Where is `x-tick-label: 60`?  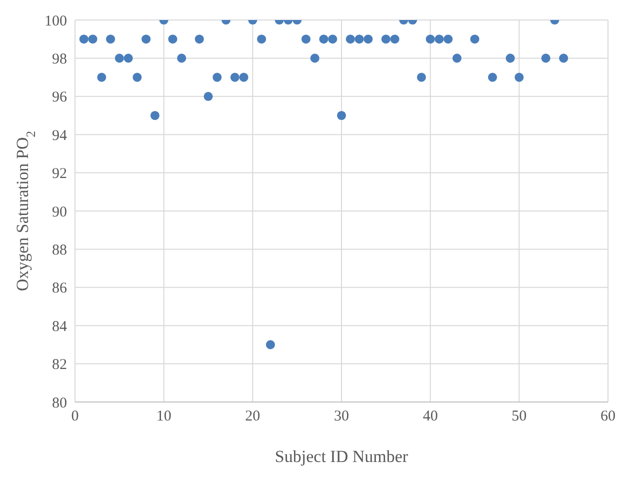 x-tick-label: 60 is located at coordinates (608, 416).